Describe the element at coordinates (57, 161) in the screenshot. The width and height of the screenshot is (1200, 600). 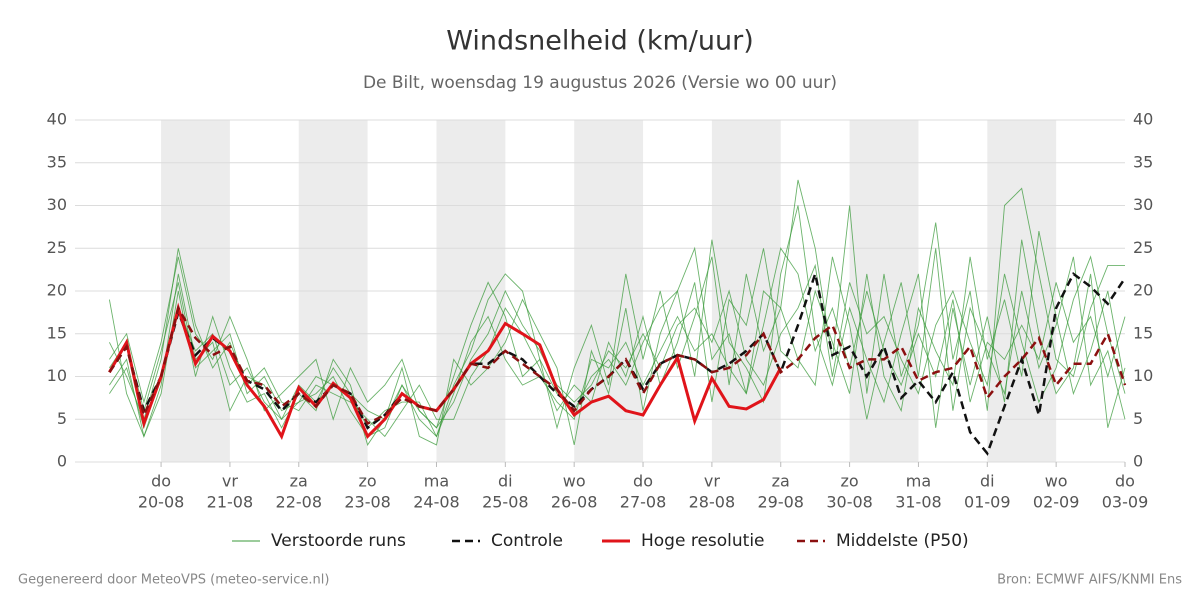
I see `y-tick-label: 35` at that location.